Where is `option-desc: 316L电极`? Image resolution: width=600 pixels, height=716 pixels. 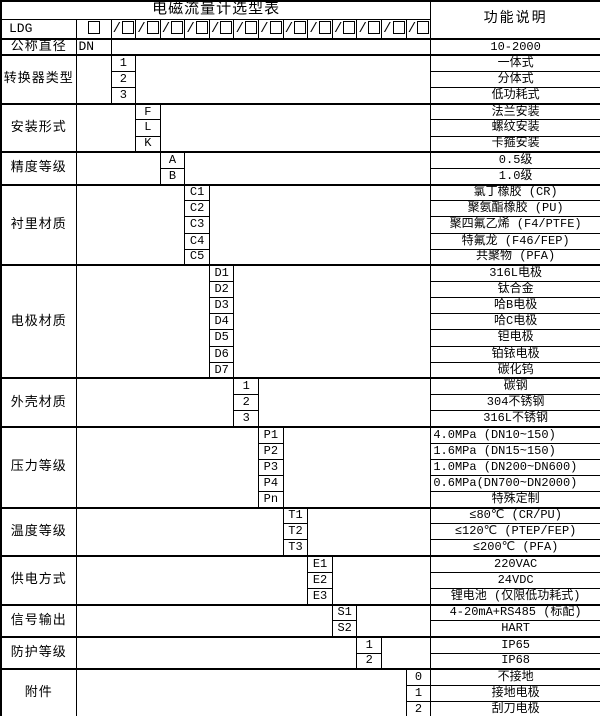
option-desc: 316L电极 is located at coordinates (515, 273).